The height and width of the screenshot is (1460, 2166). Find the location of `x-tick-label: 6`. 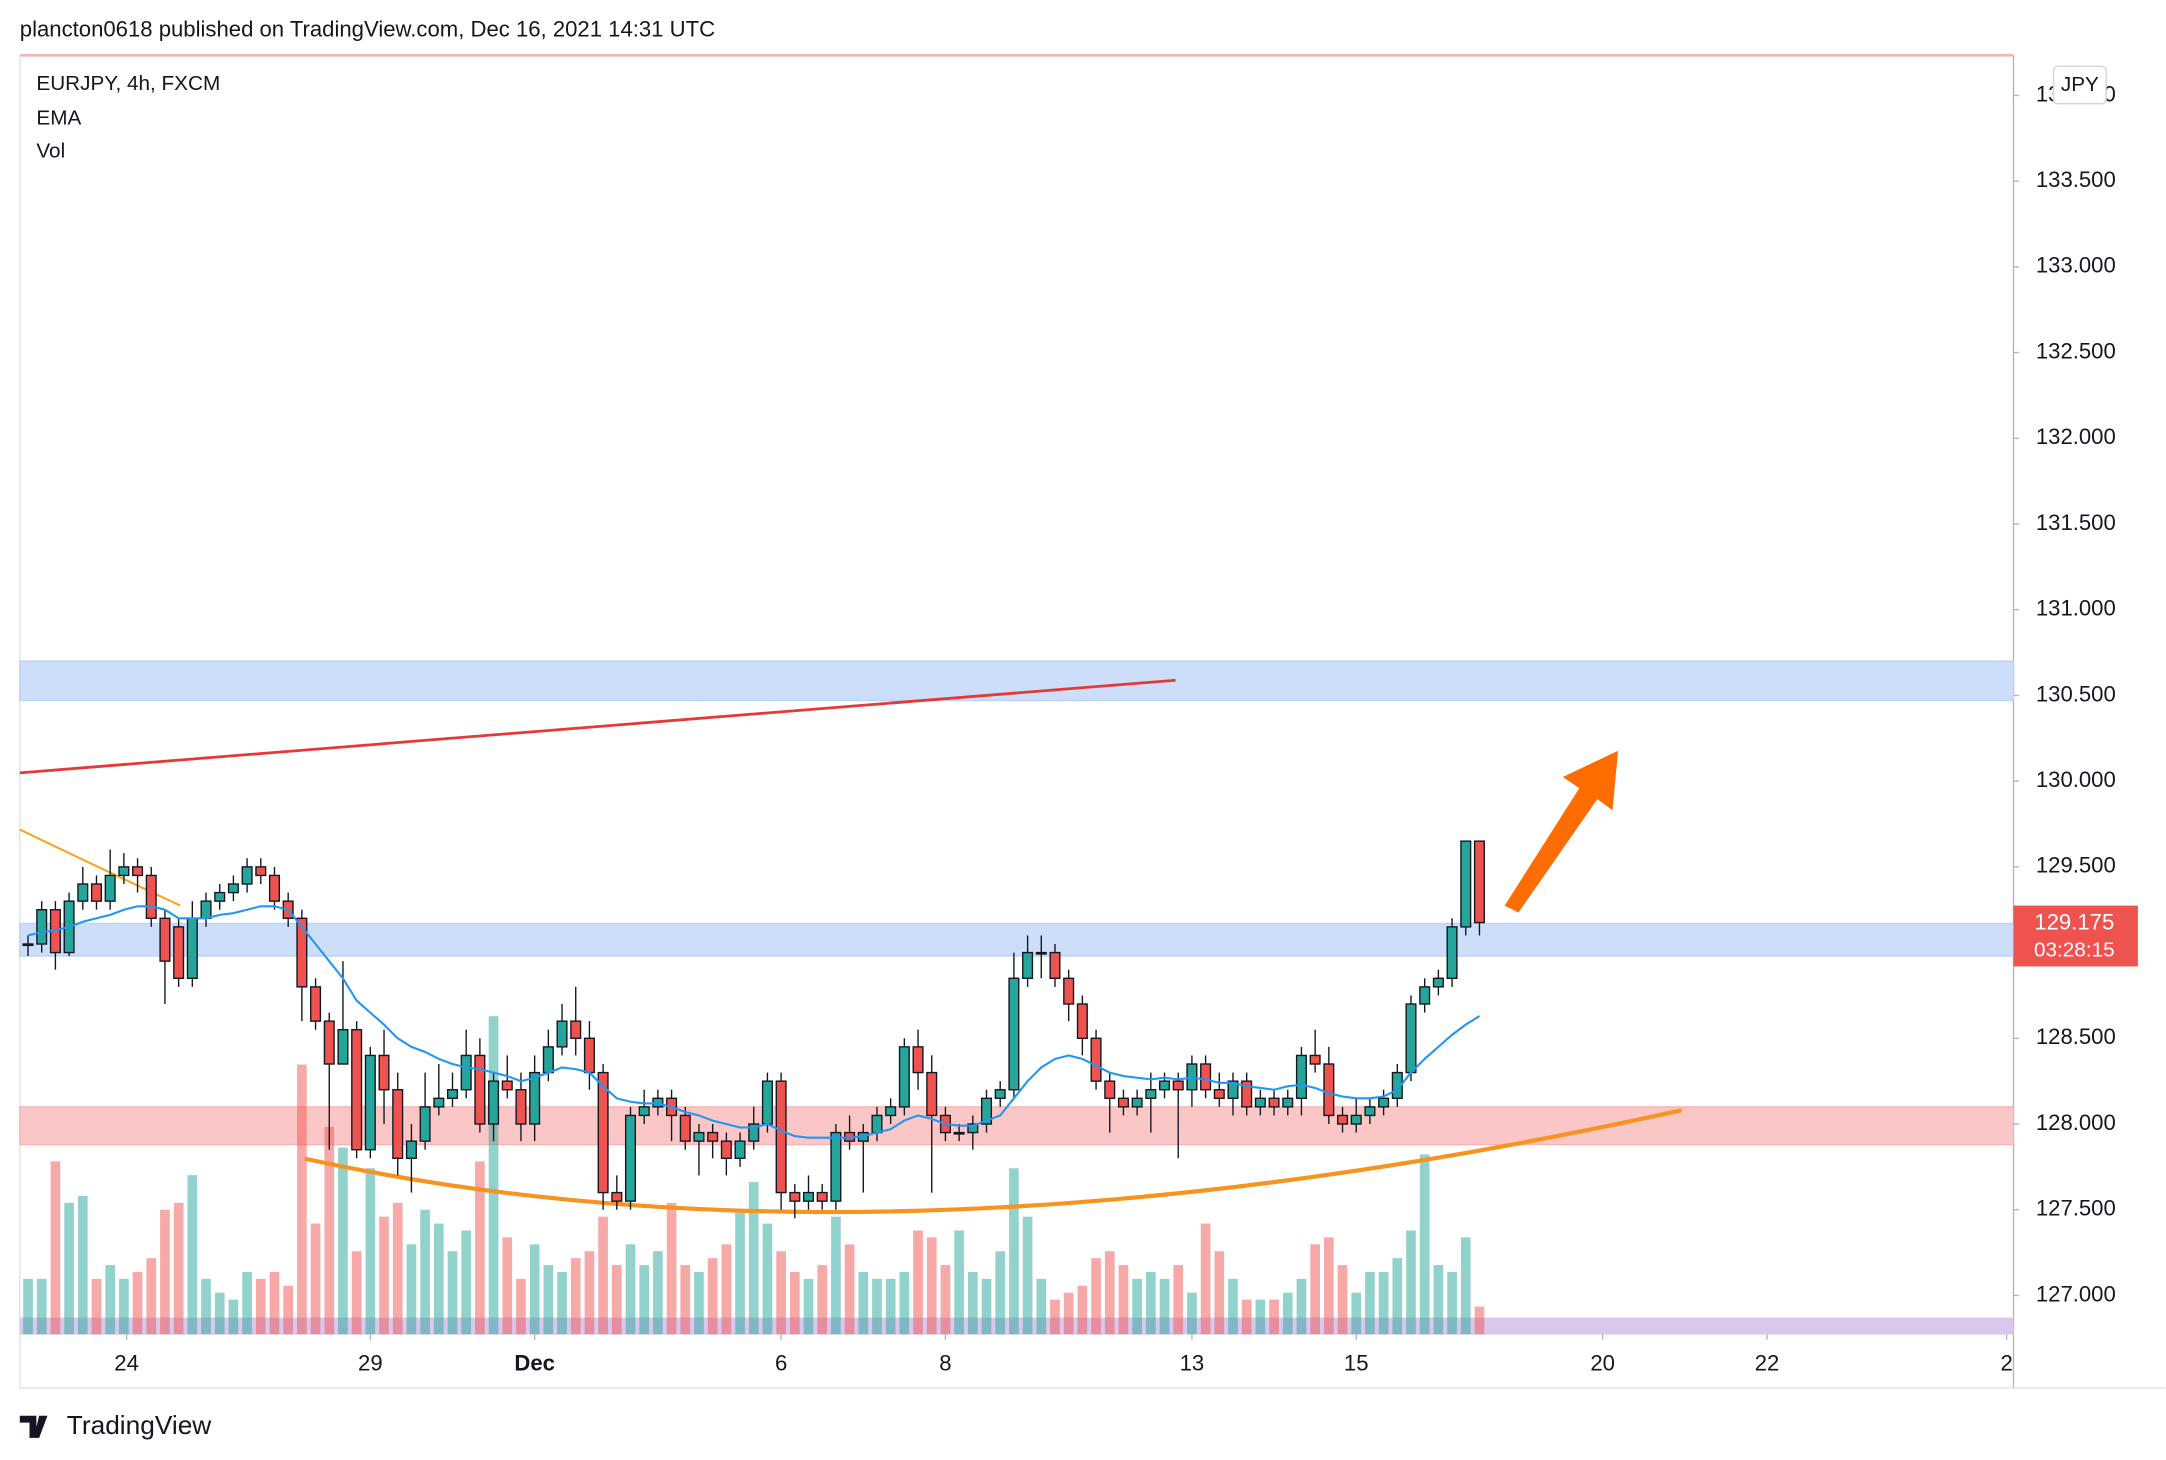

x-tick-label: 6 is located at coordinates (781, 1362).